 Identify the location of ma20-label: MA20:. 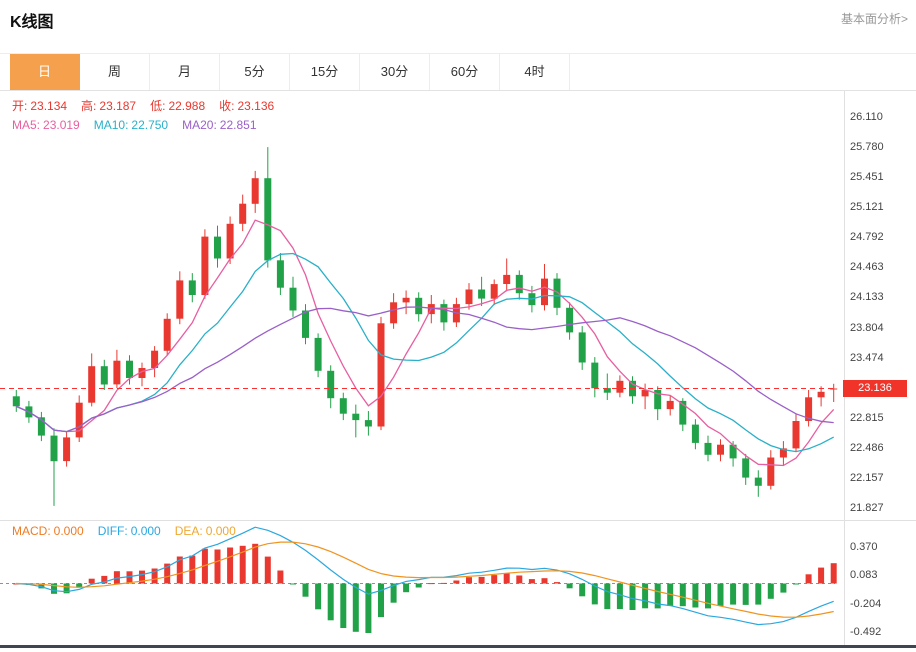
(199, 125).